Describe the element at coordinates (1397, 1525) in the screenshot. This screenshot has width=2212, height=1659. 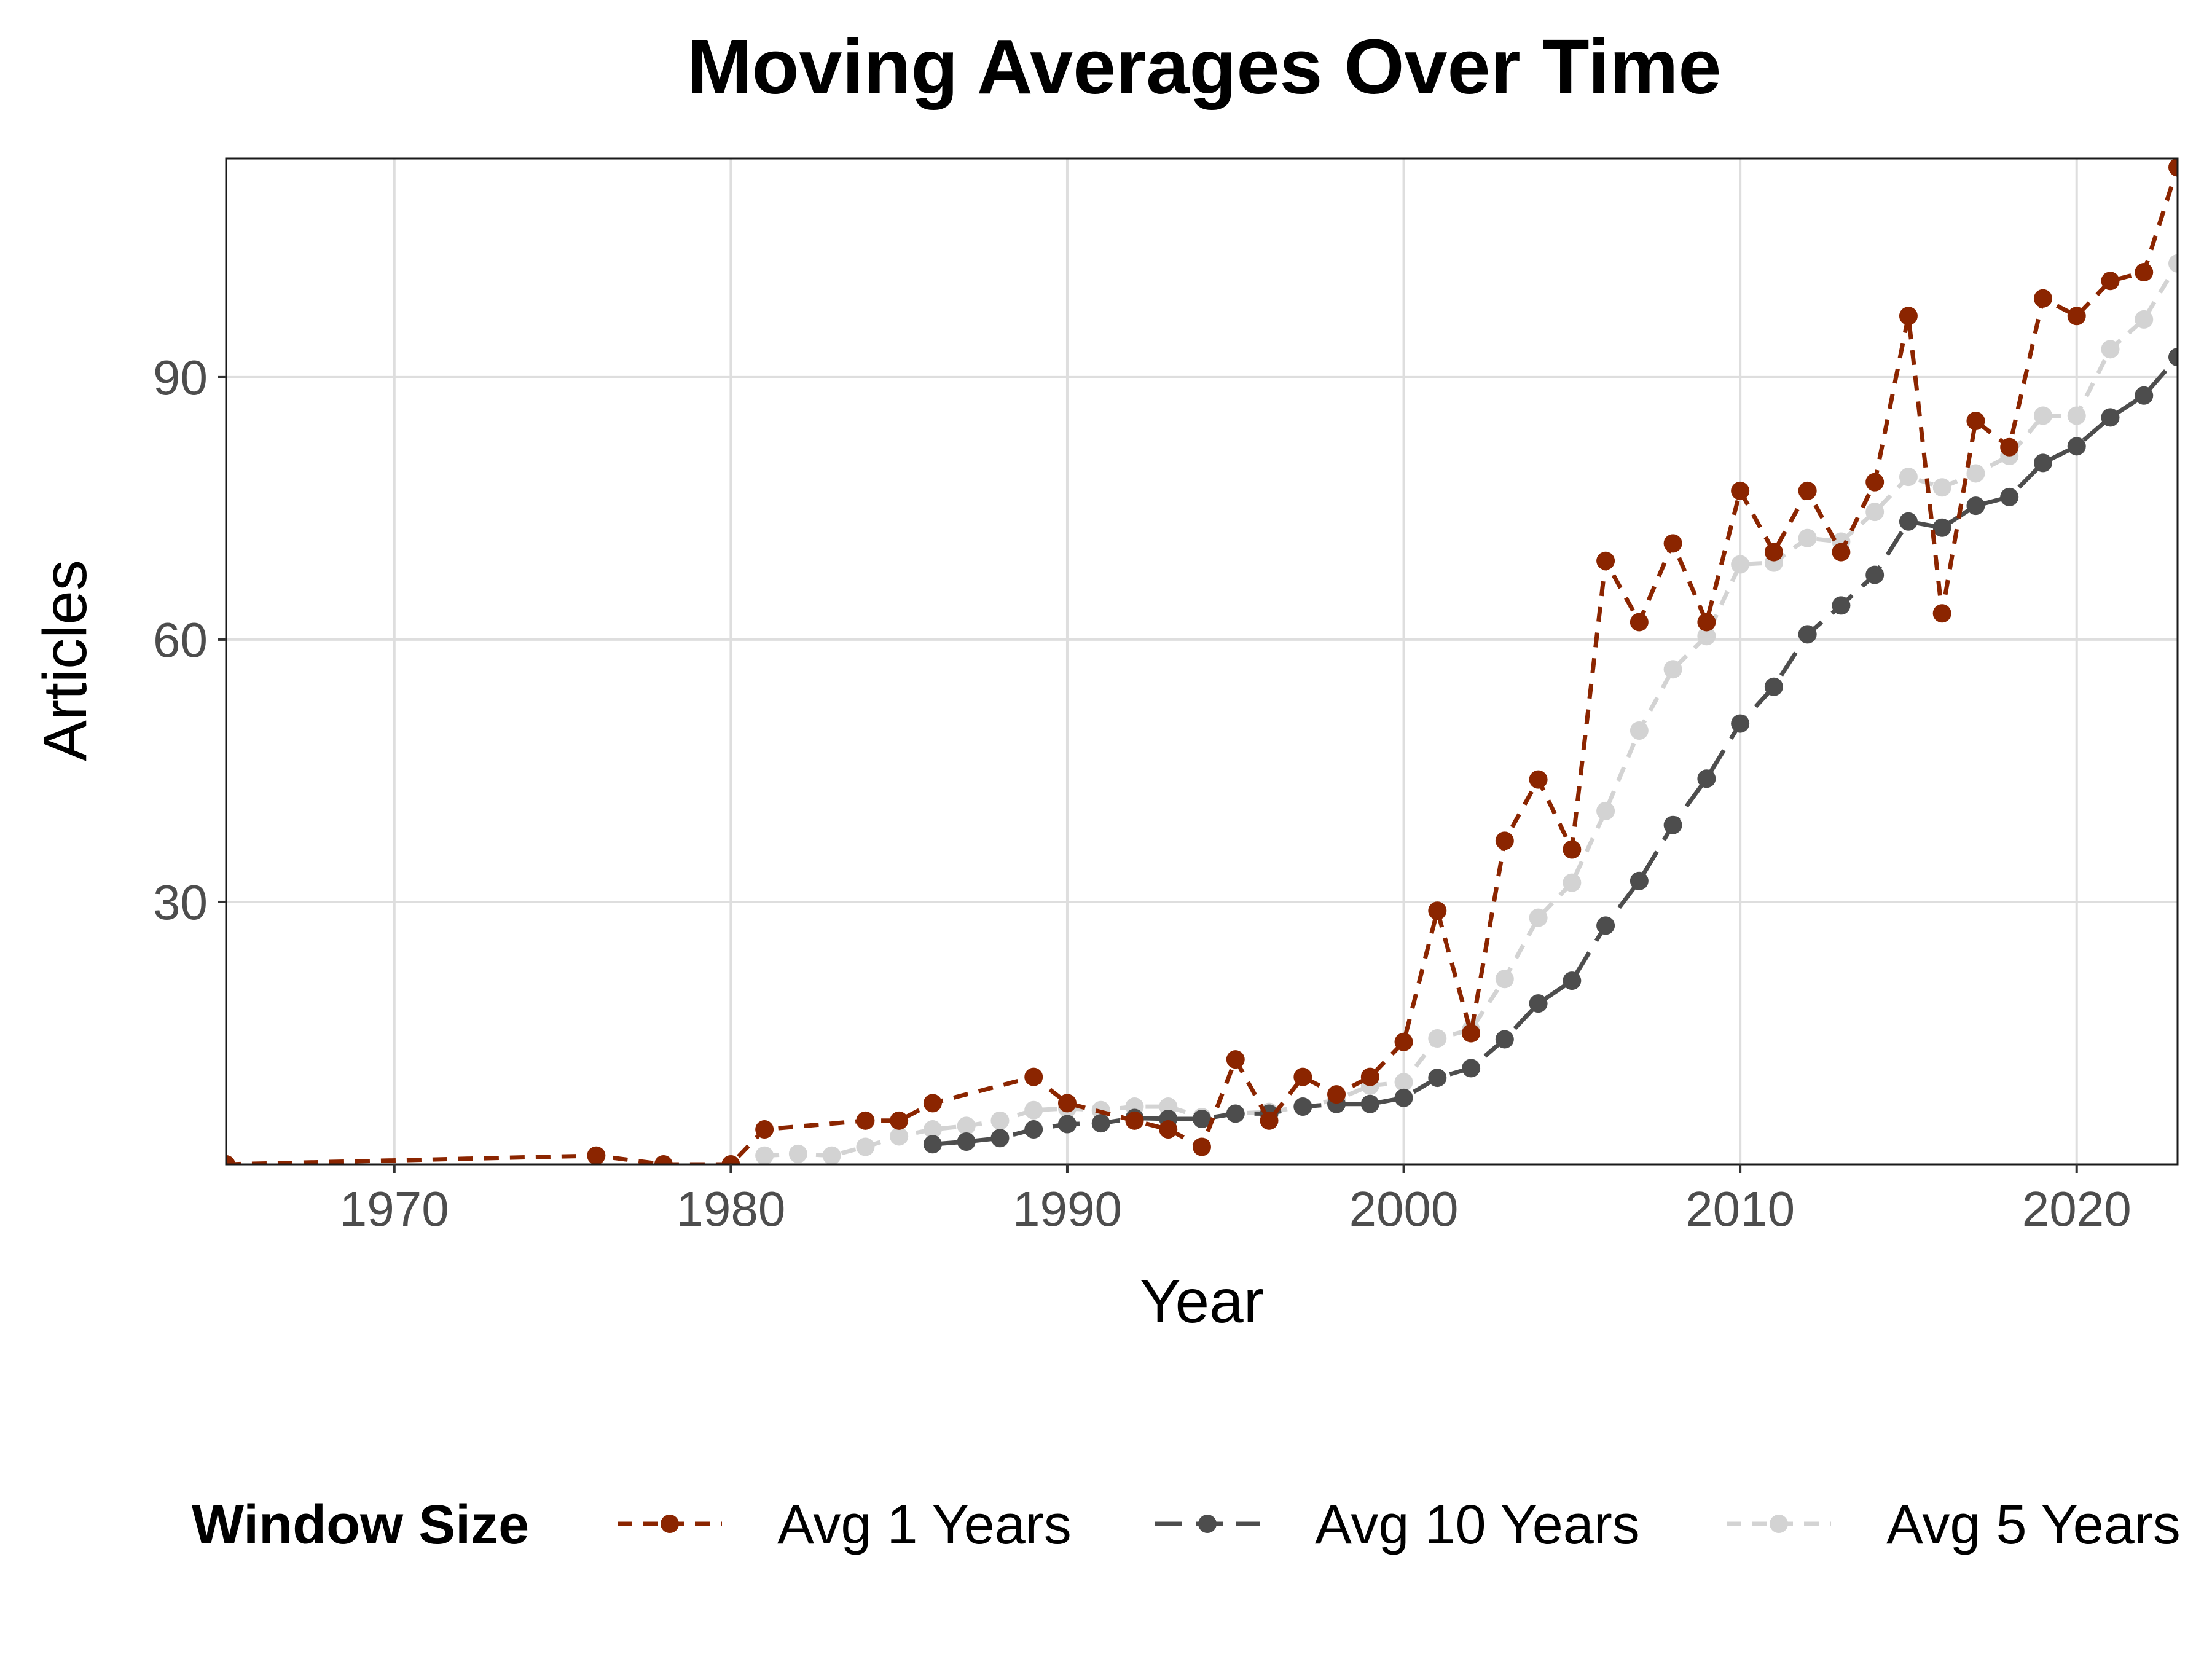
I see `legend-entry-avg-10-years: Avg 10 Years` at that location.